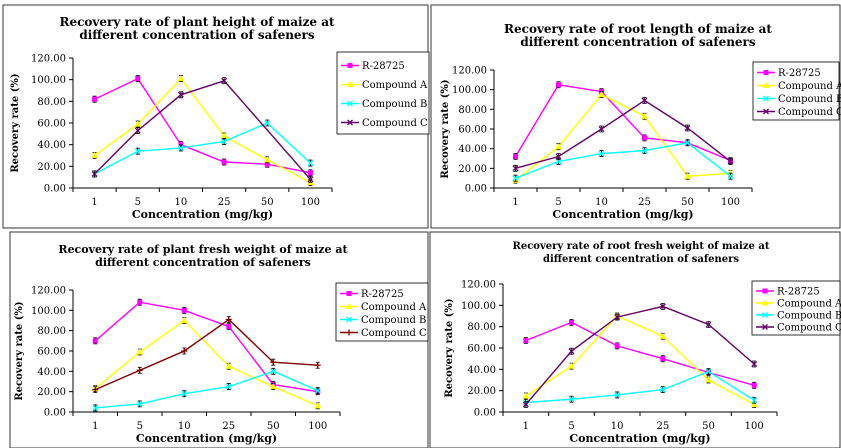 The image size is (841, 448). Describe the element at coordinates (469, 71) in the screenshot. I see `y-tick-label: 120.00` at that location.